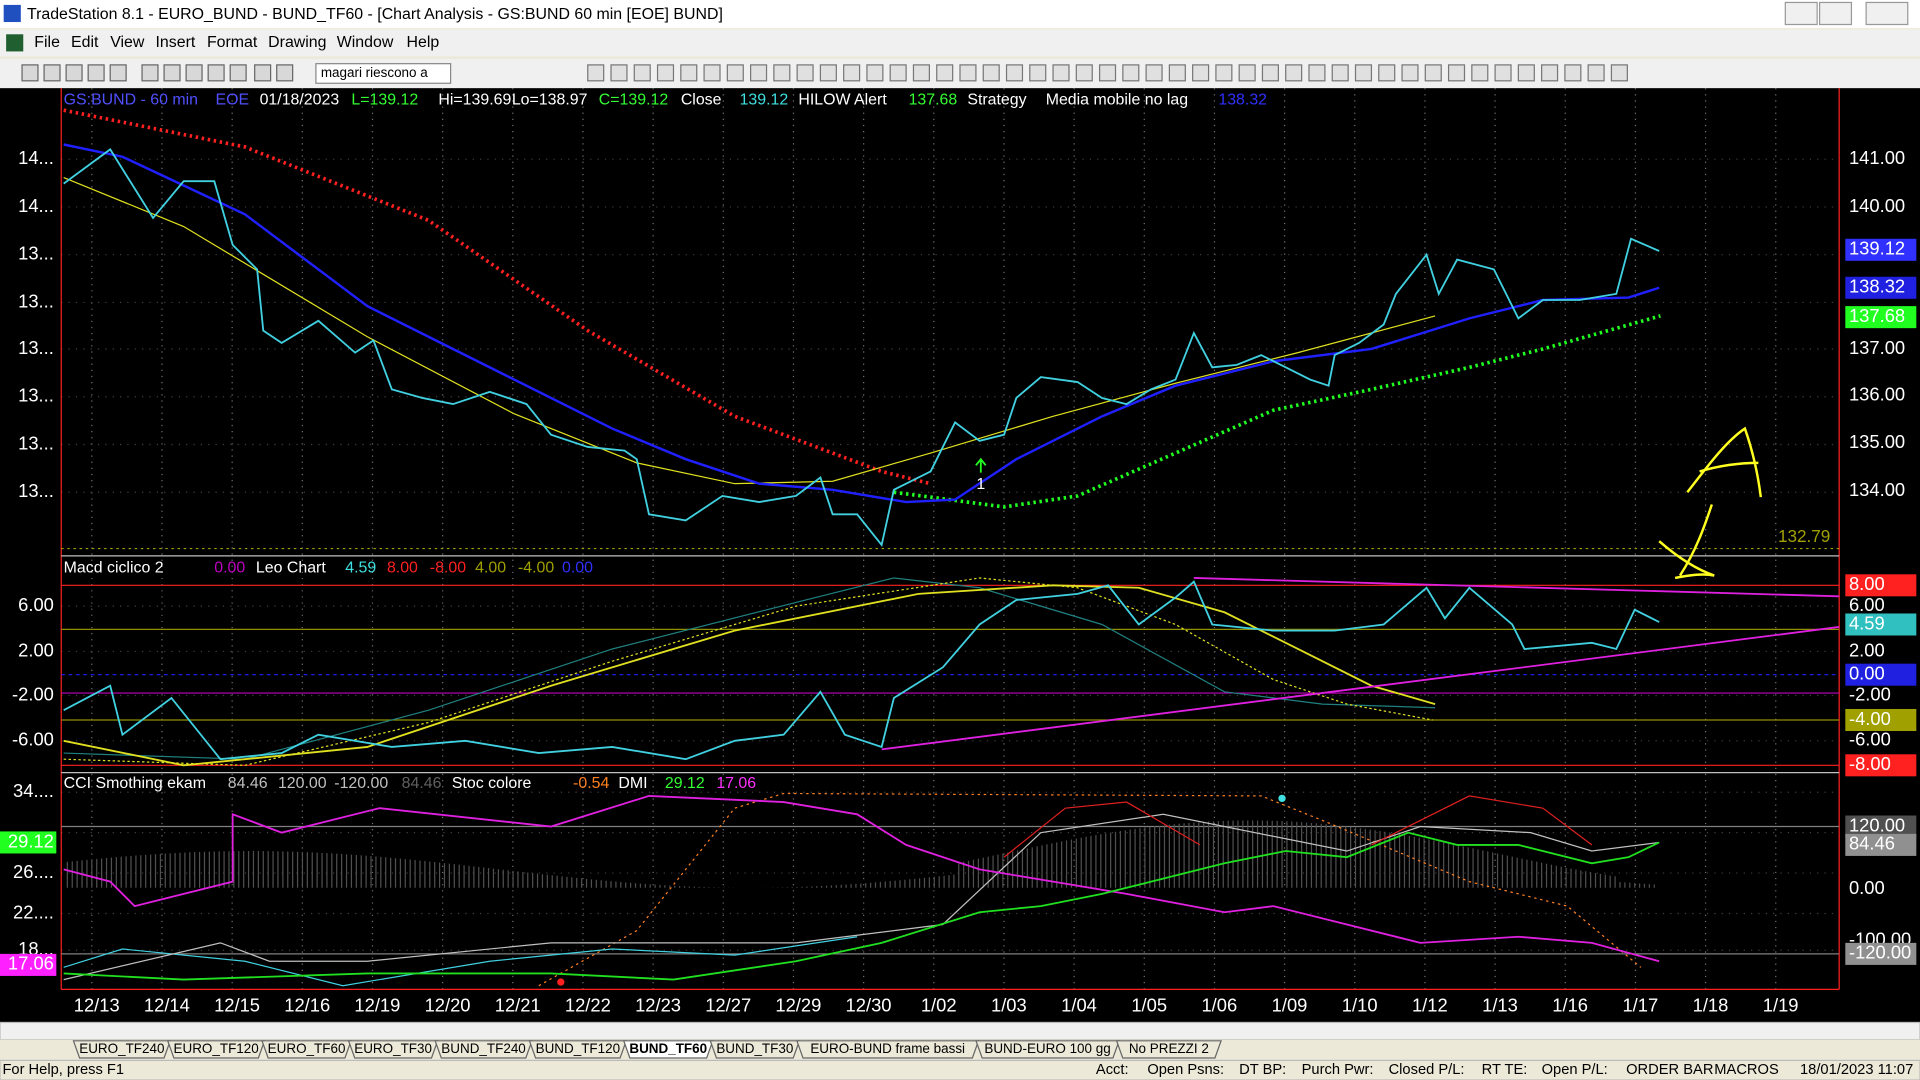 The image size is (1920, 1080). Describe the element at coordinates (1881, 765) in the screenshot. I see `axis-label-box` at that location.